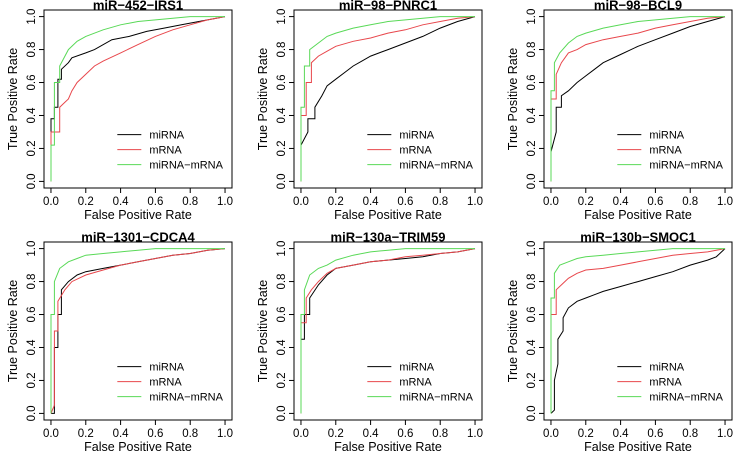 Image resolution: width=738 pixels, height=457 pixels. Describe the element at coordinates (638, 237) in the screenshot. I see `panel-title: miR−130b−SMOC1` at that location.